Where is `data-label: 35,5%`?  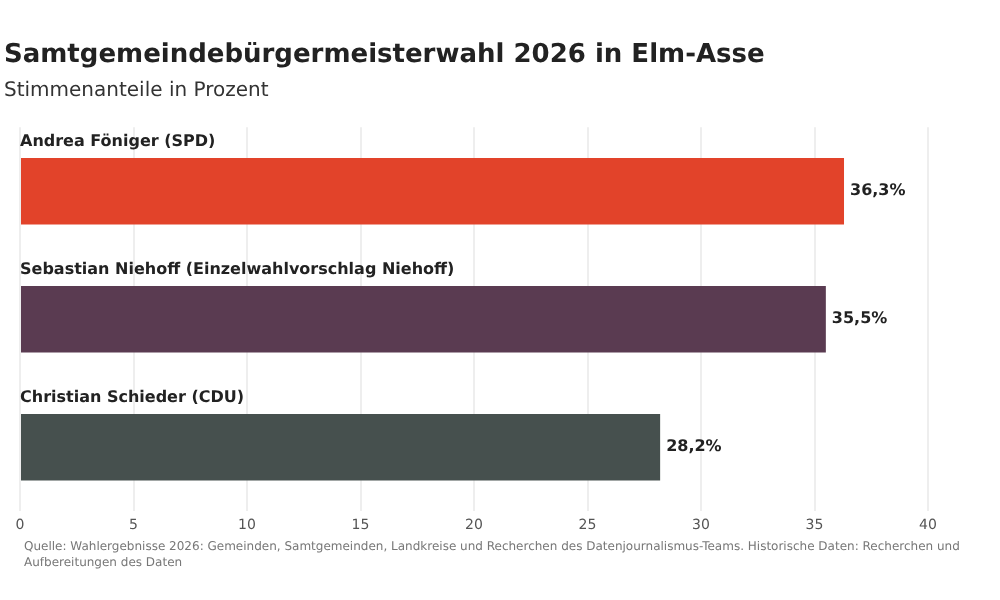
data-label: 35,5% is located at coordinates (859, 318).